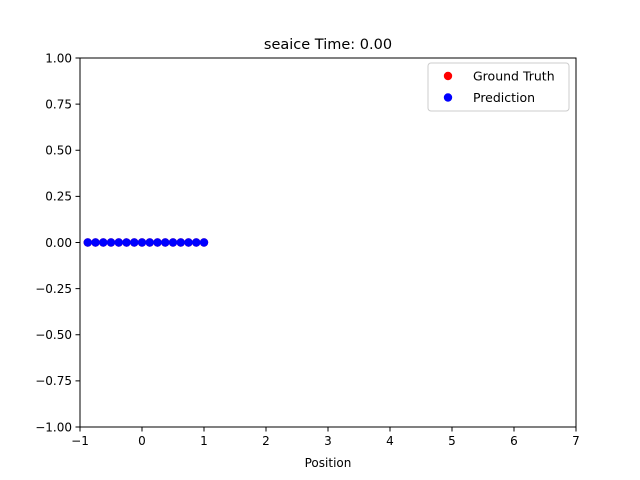  Describe the element at coordinates (58, 151) in the screenshot. I see `y-tick-label: 0.50` at that location.